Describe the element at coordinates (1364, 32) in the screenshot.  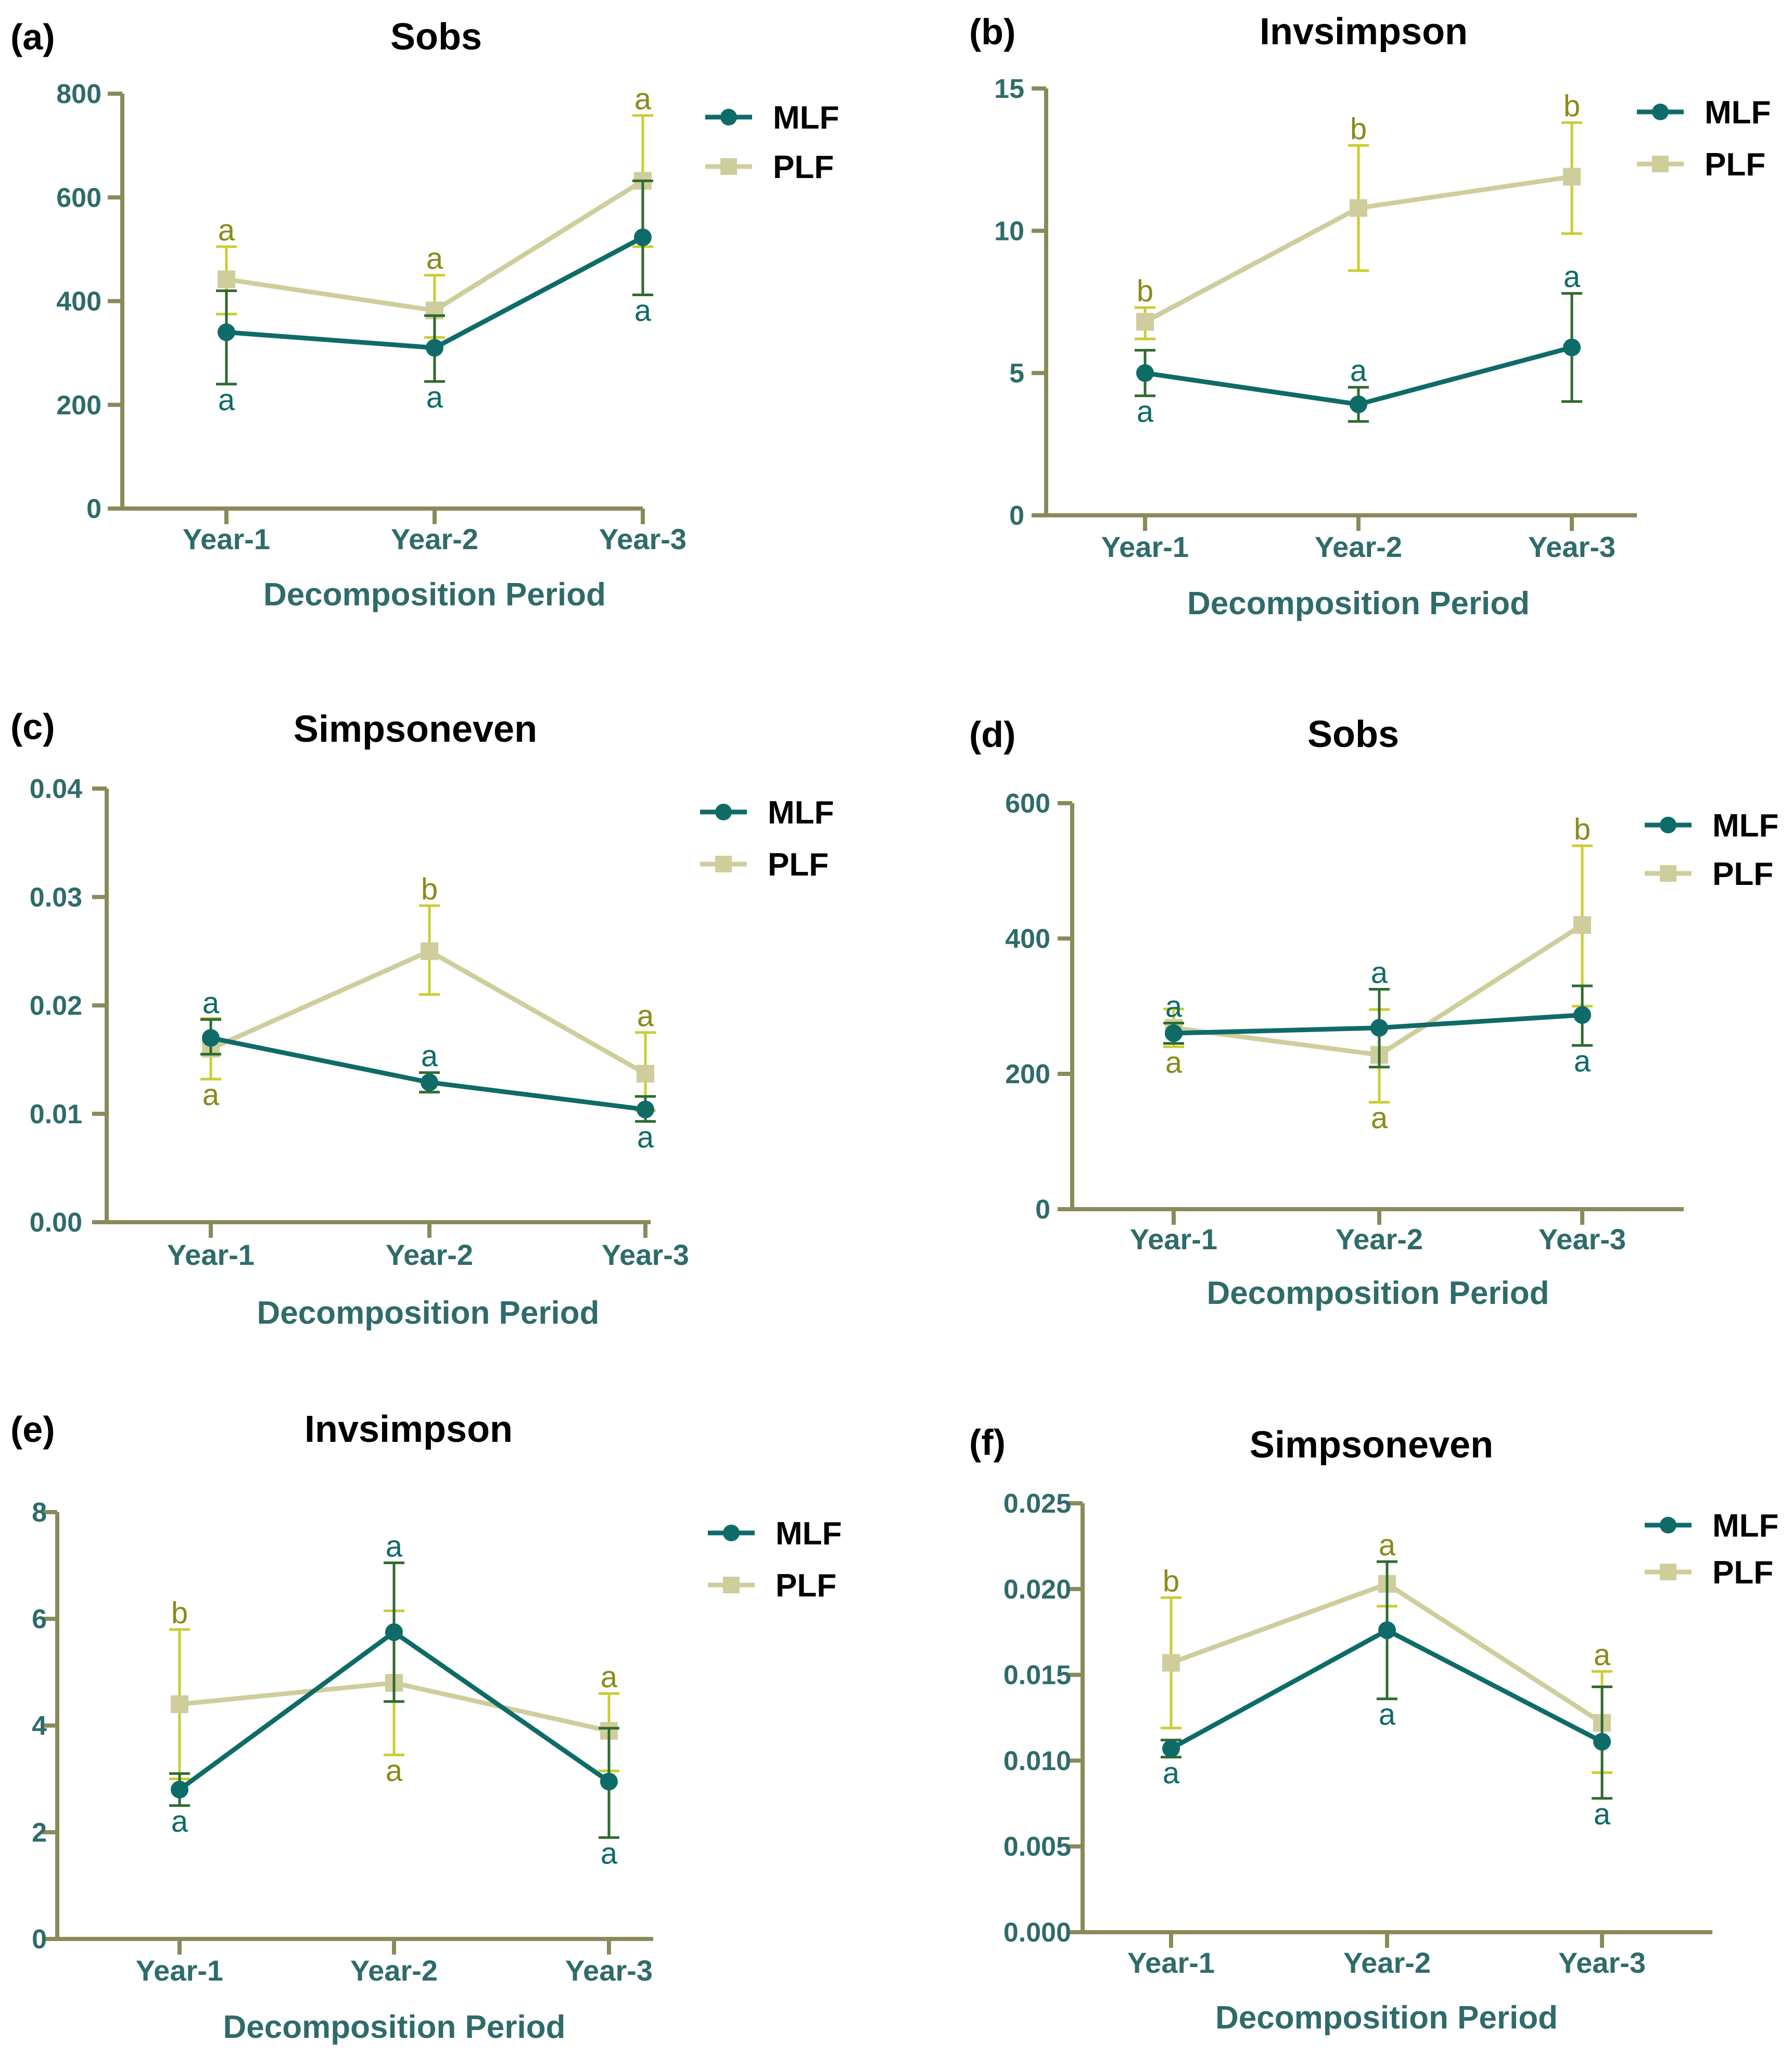
I see `chart-title: Invsimpson` at that location.